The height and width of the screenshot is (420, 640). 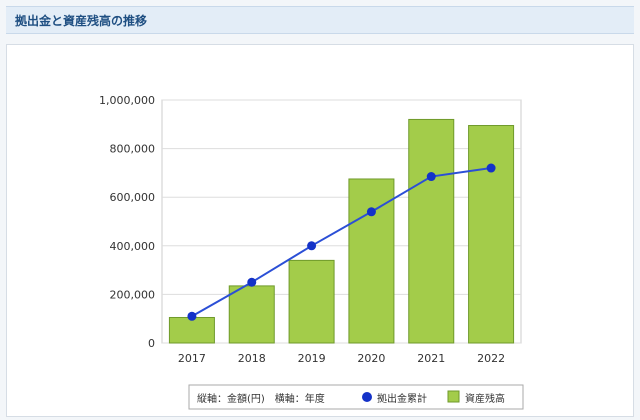 I want to click on x-tick-label: 2019, so click(x=312, y=358).